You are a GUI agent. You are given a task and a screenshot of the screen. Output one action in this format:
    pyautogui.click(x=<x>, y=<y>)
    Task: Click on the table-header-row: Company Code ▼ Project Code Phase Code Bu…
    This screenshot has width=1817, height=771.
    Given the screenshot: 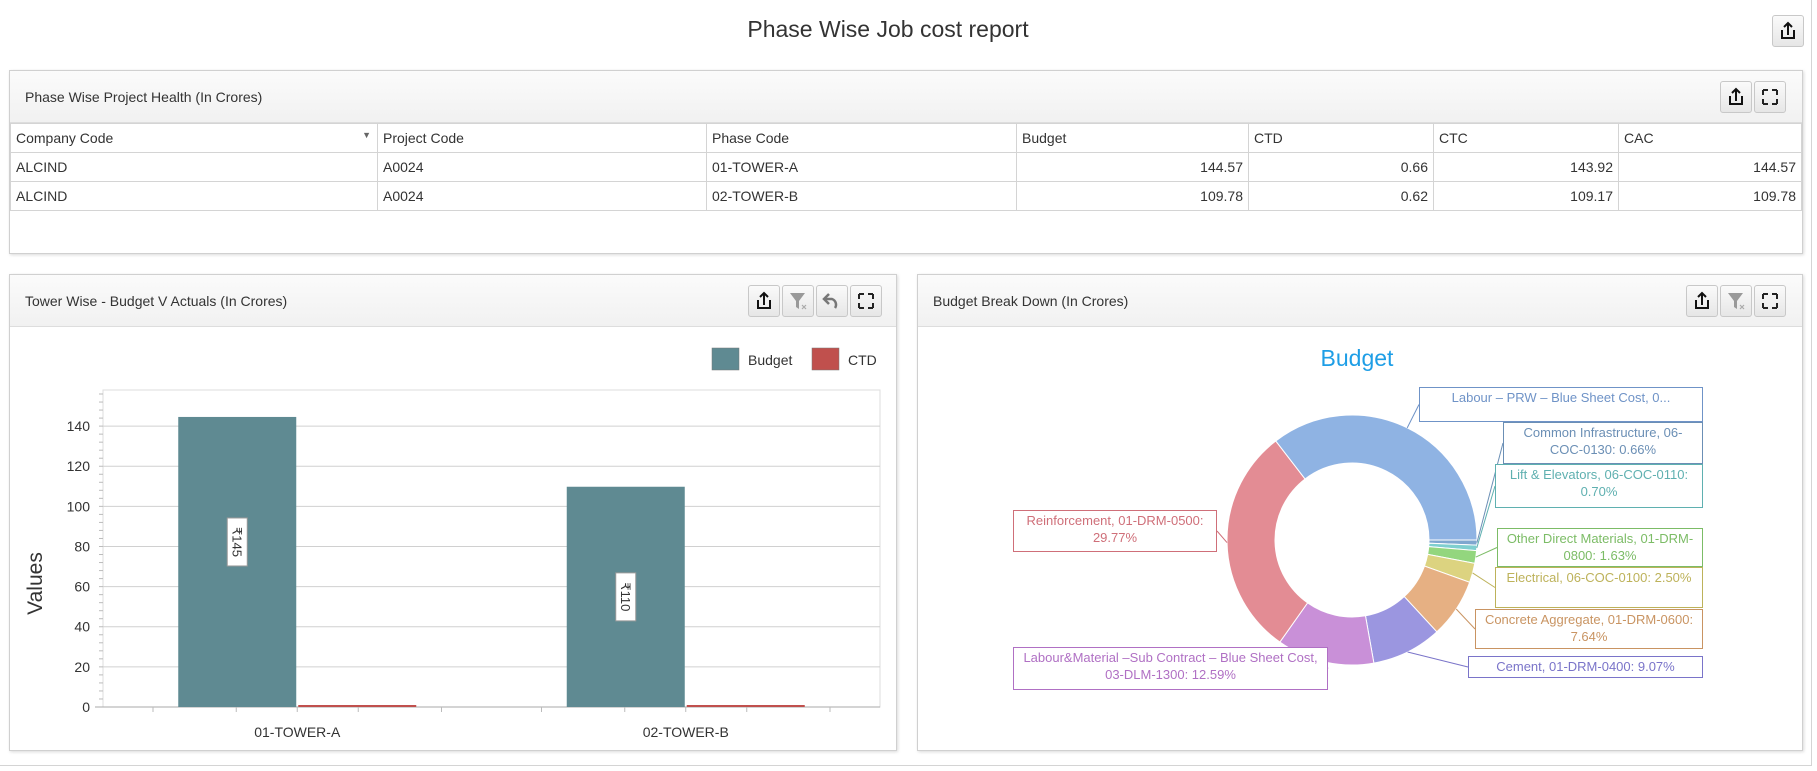 What is the action you would take?
    pyautogui.click(x=906, y=138)
    